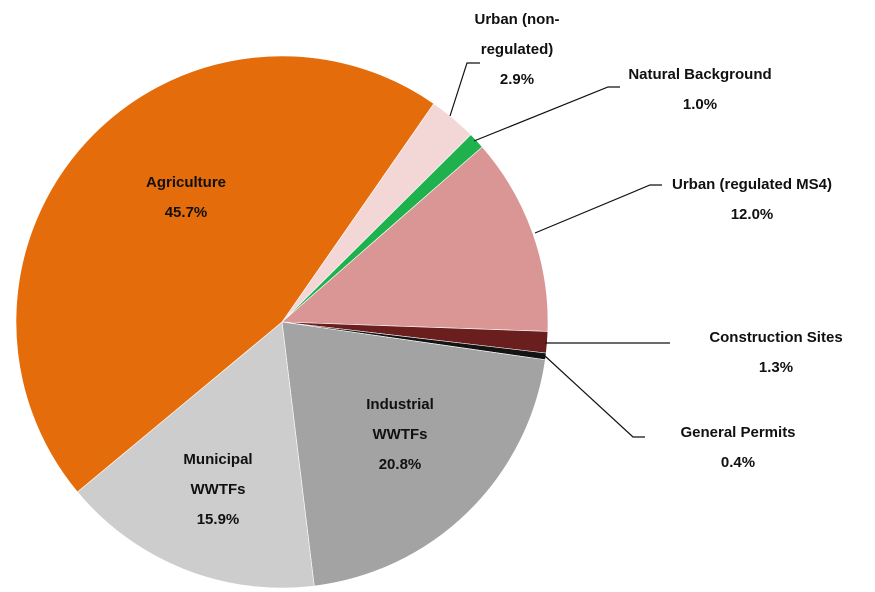 Image resolution: width=875 pixels, height=592 pixels. I want to click on value-label: 15.9%, so click(218, 519).